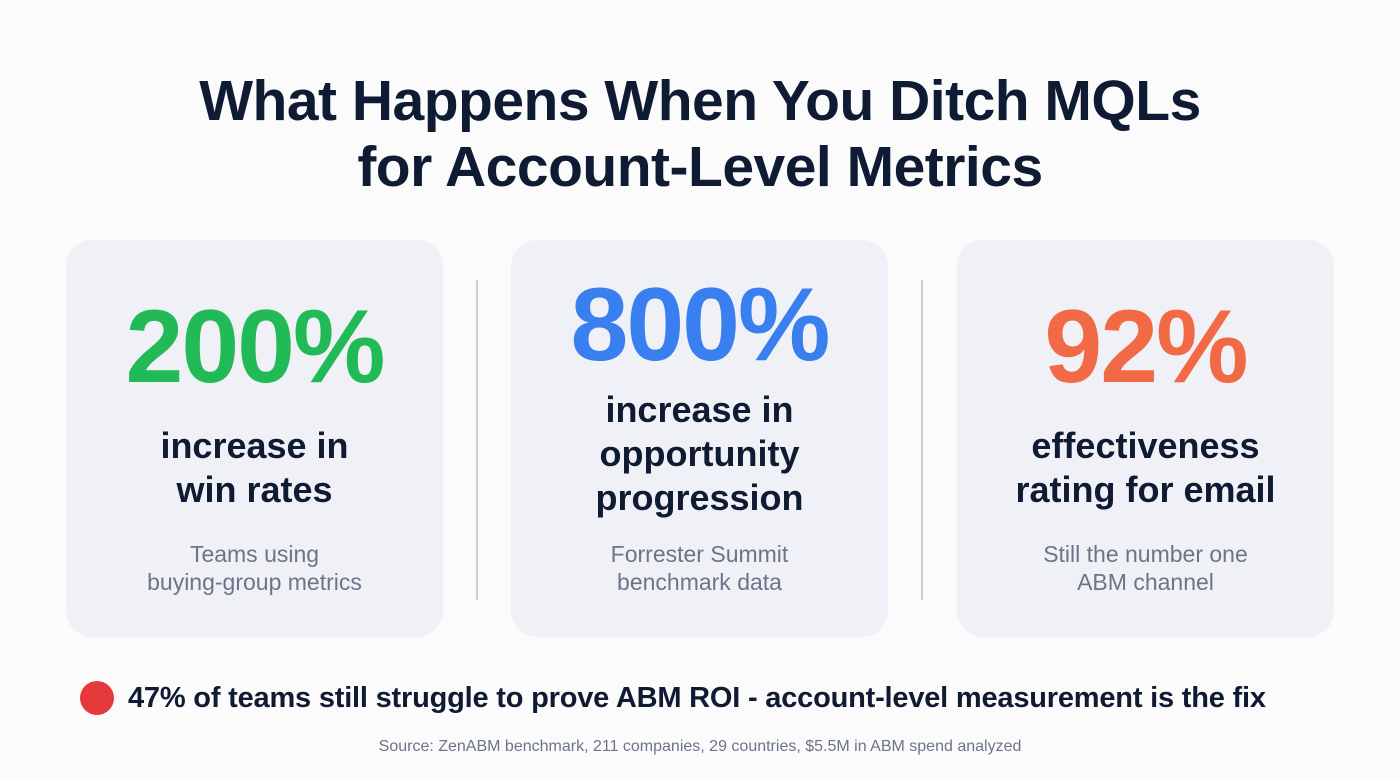 The width and height of the screenshot is (1400, 781). I want to click on stat-label: increase in win rates, so click(254, 468).